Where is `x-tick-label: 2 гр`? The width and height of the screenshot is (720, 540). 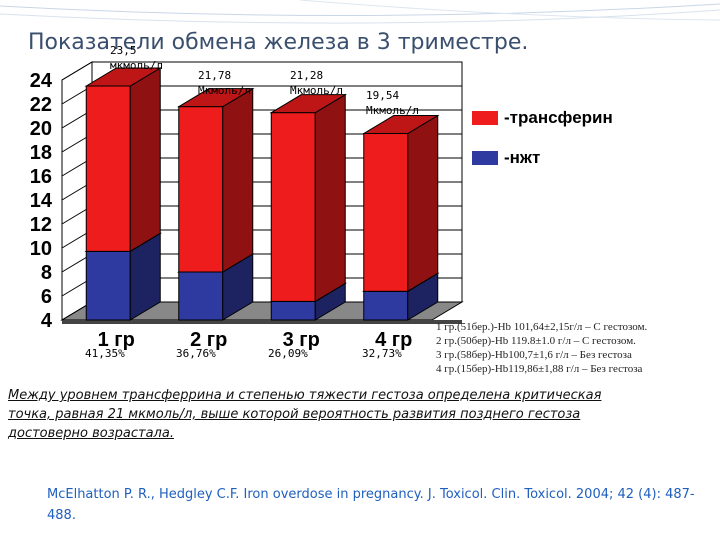 x-tick-label: 2 гр is located at coordinates (208, 340).